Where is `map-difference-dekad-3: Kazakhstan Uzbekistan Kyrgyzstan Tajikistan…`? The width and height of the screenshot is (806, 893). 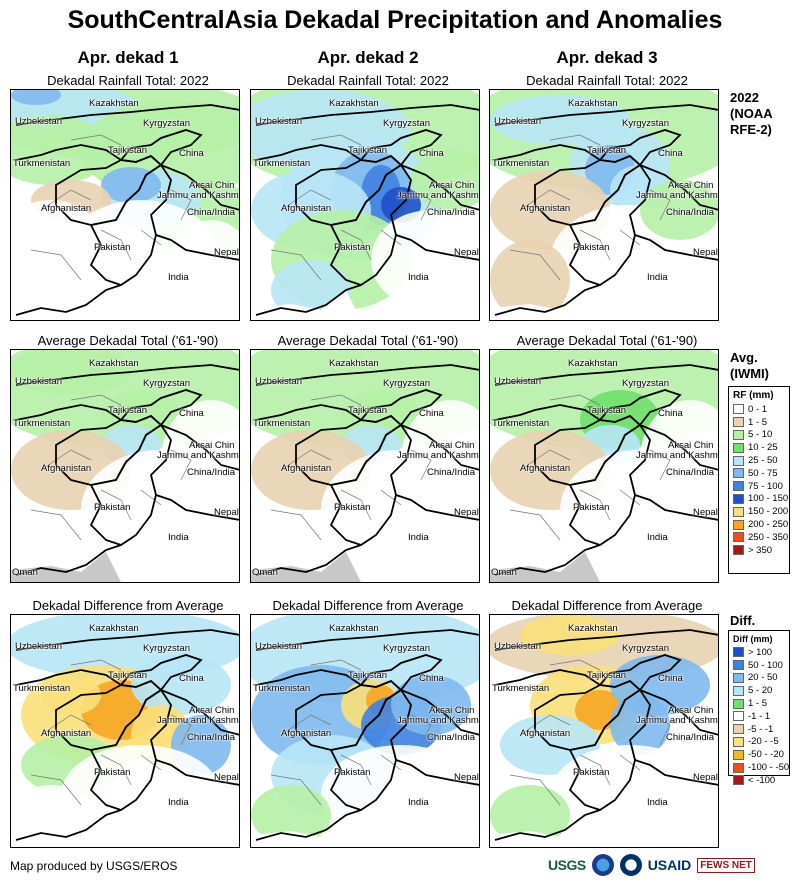
map-difference-dekad-3: Kazakhstan Uzbekistan Kyrgyzstan Tajikistan… is located at coordinates (604, 731).